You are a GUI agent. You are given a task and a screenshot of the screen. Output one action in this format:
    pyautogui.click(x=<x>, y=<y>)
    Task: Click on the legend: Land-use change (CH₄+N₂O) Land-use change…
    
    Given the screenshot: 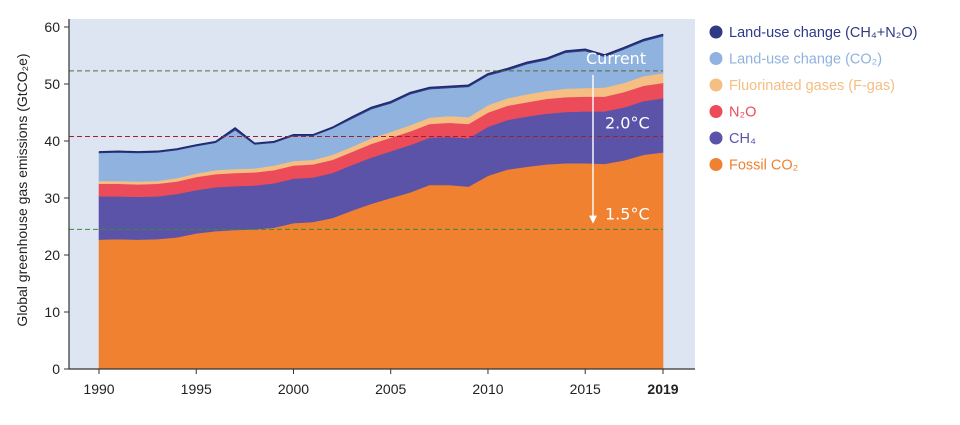 What is the action you would take?
    pyautogui.click(x=813, y=99)
    